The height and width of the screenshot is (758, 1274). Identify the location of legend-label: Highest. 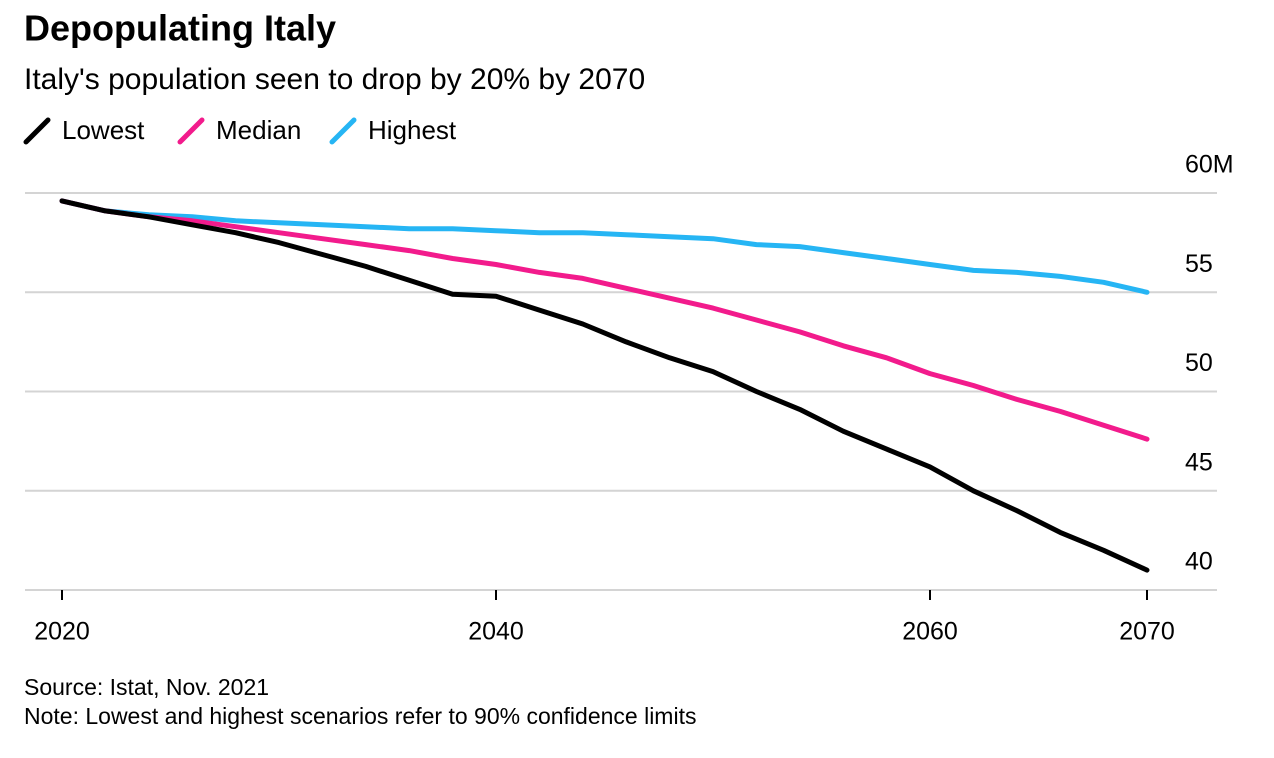
(412, 130).